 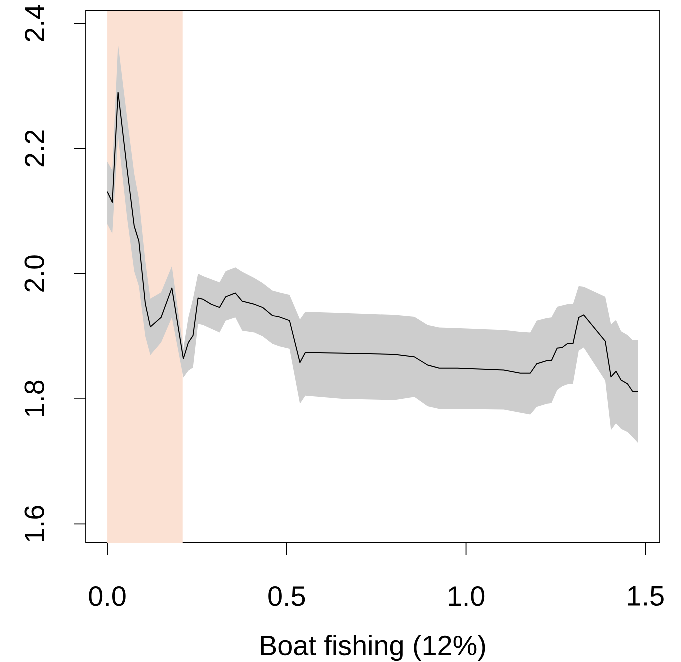 I want to click on y-tick-label: 2.0, so click(x=34, y=274).